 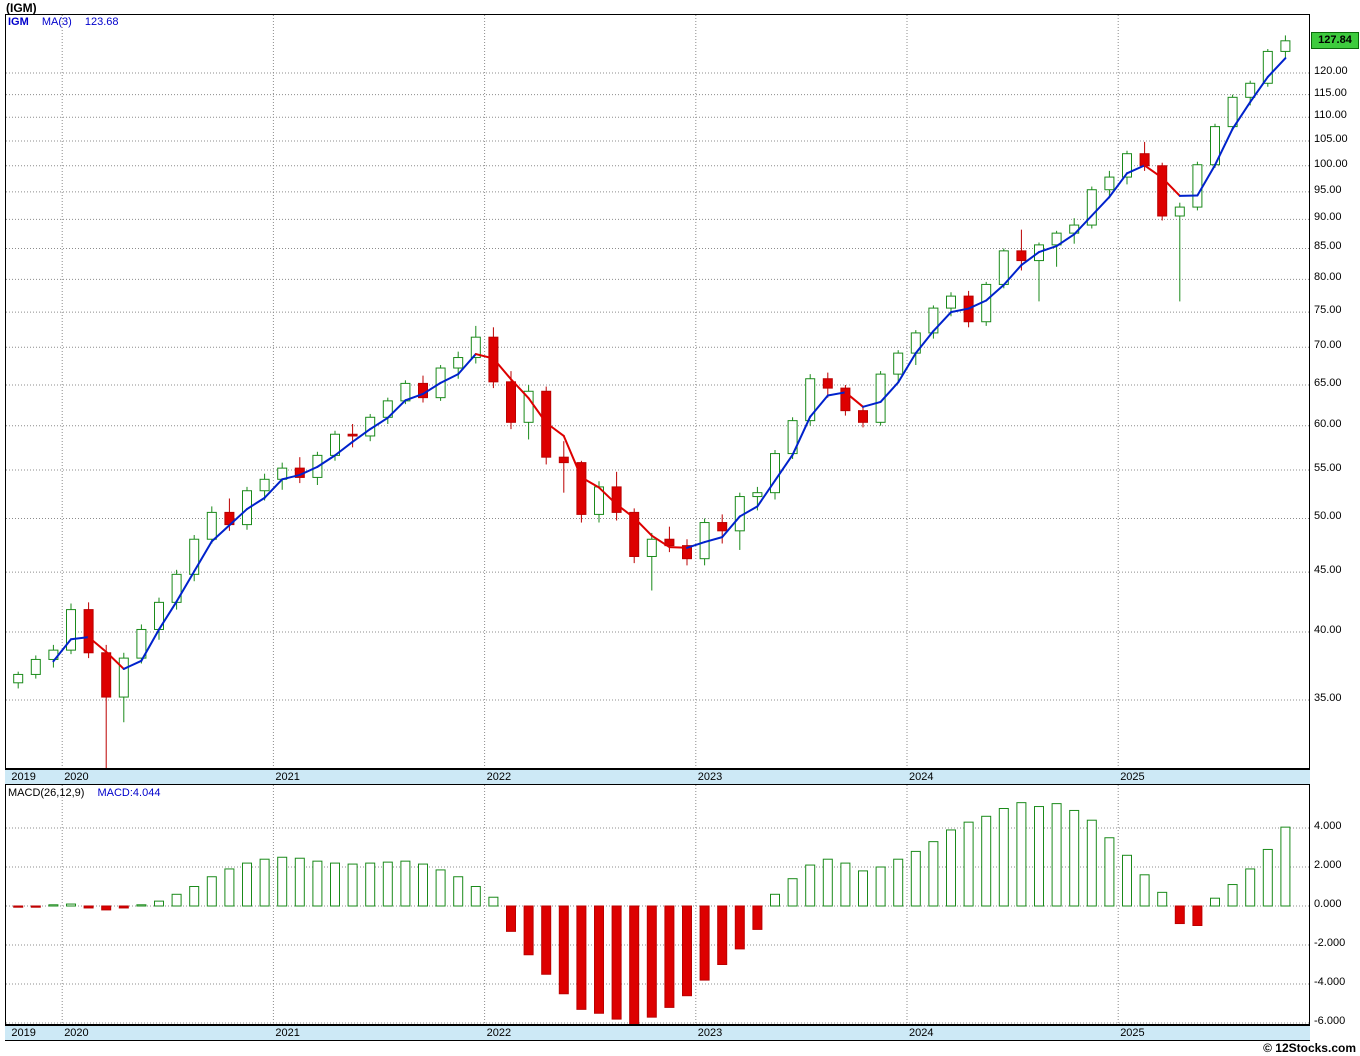 What do you see at coordinates (1330, 115) in the screenshot?
I see `price-tick-label: 110.00` at bounding box center [1330, 115].